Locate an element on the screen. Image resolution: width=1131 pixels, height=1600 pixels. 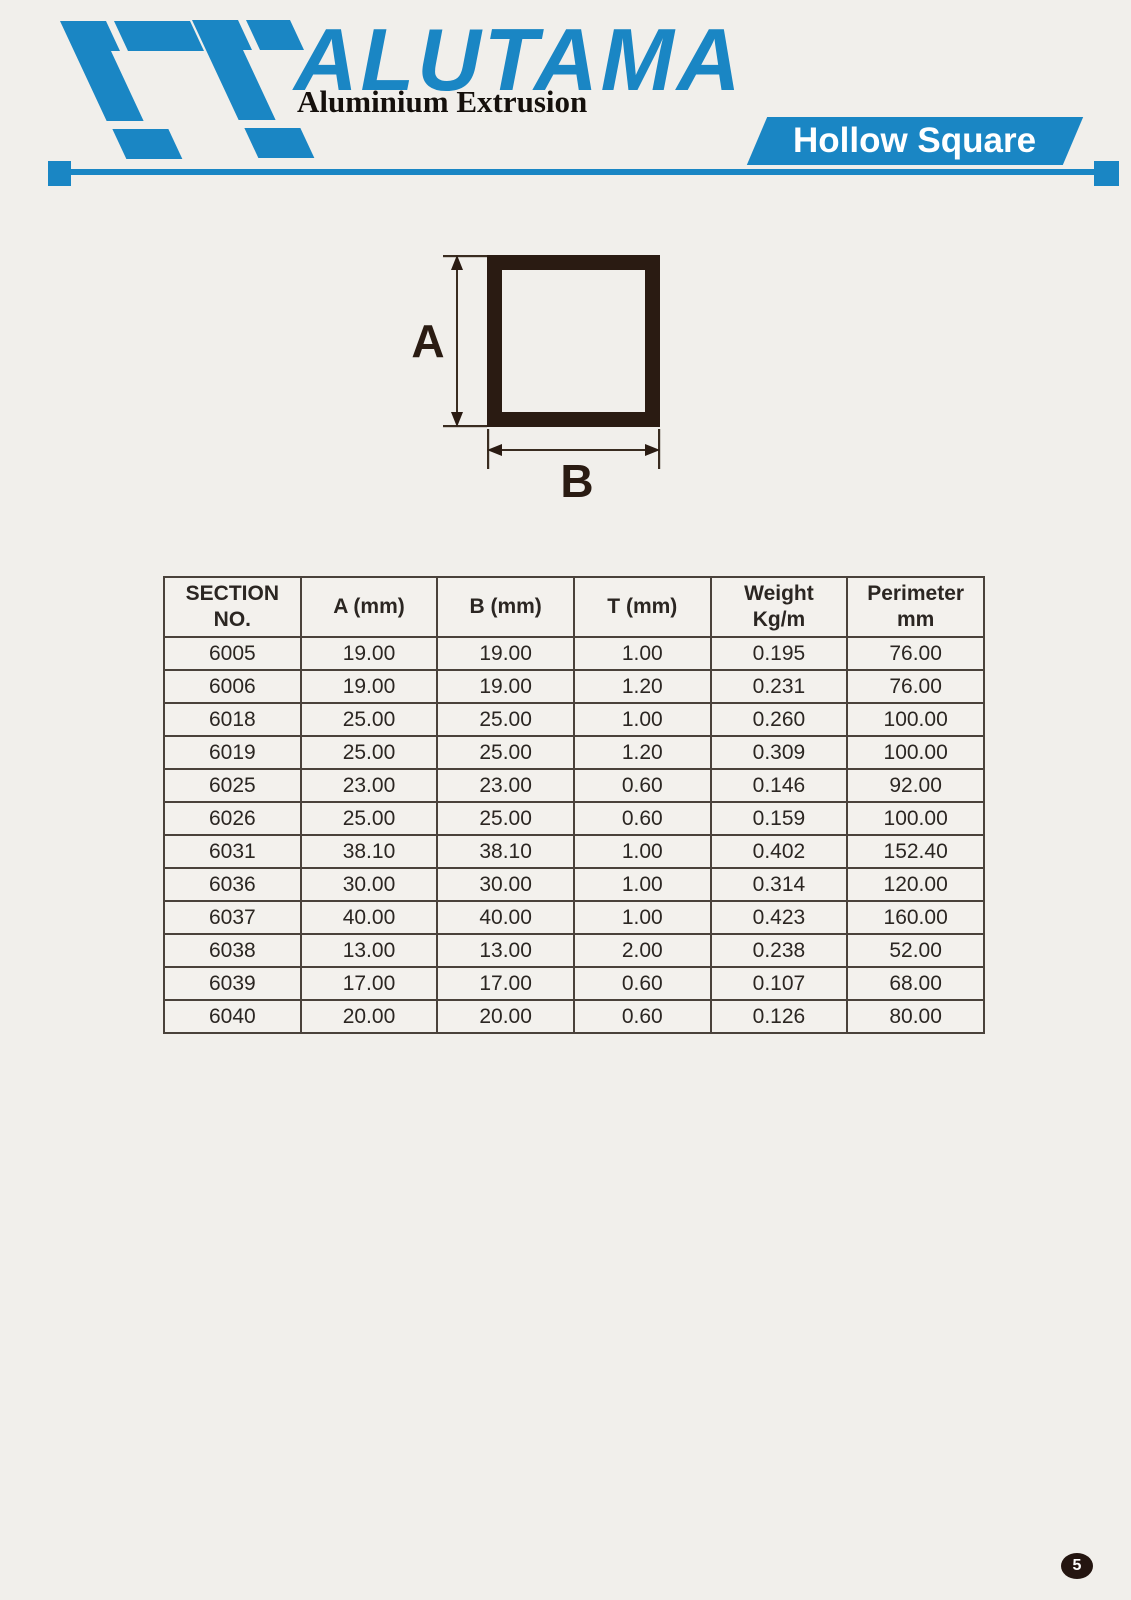
cell-b: 13.00 is located at coordinates (505, 950).